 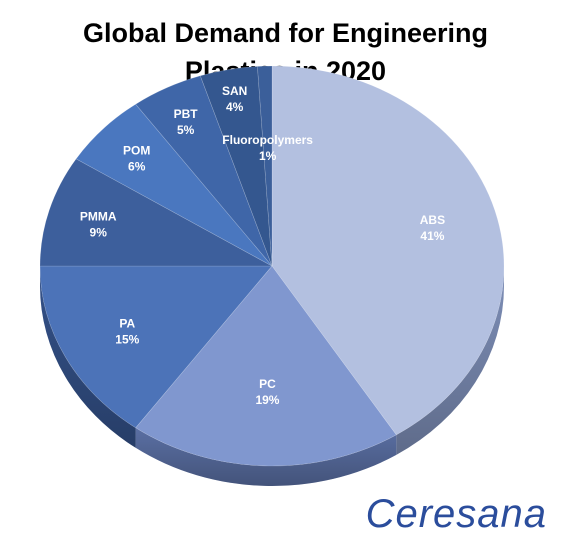 I want to click on pie-slice-san, so click(x=236, y=166).